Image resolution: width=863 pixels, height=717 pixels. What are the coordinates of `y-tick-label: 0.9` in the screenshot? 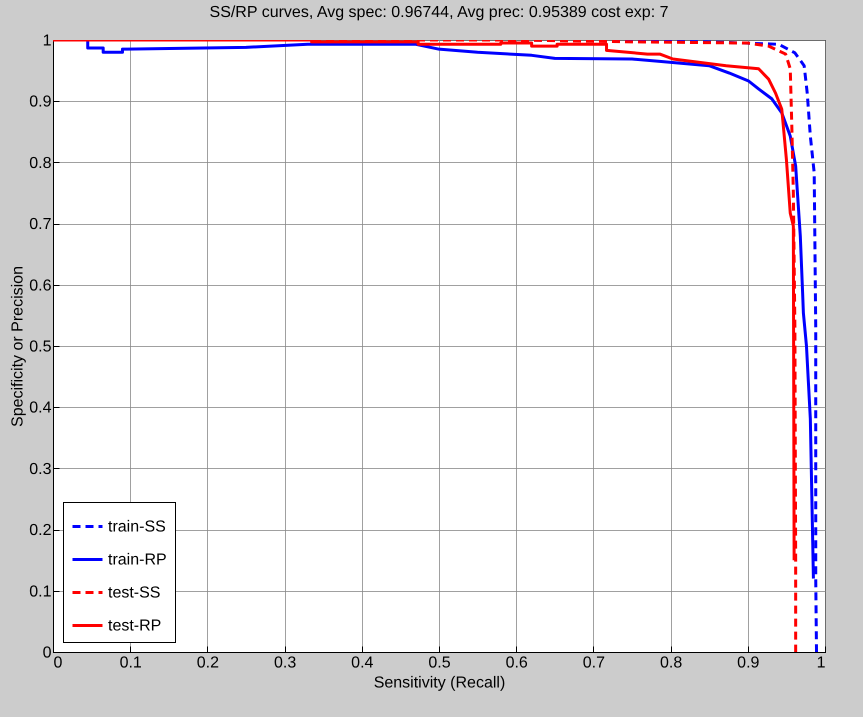 It's located at (40, 102).